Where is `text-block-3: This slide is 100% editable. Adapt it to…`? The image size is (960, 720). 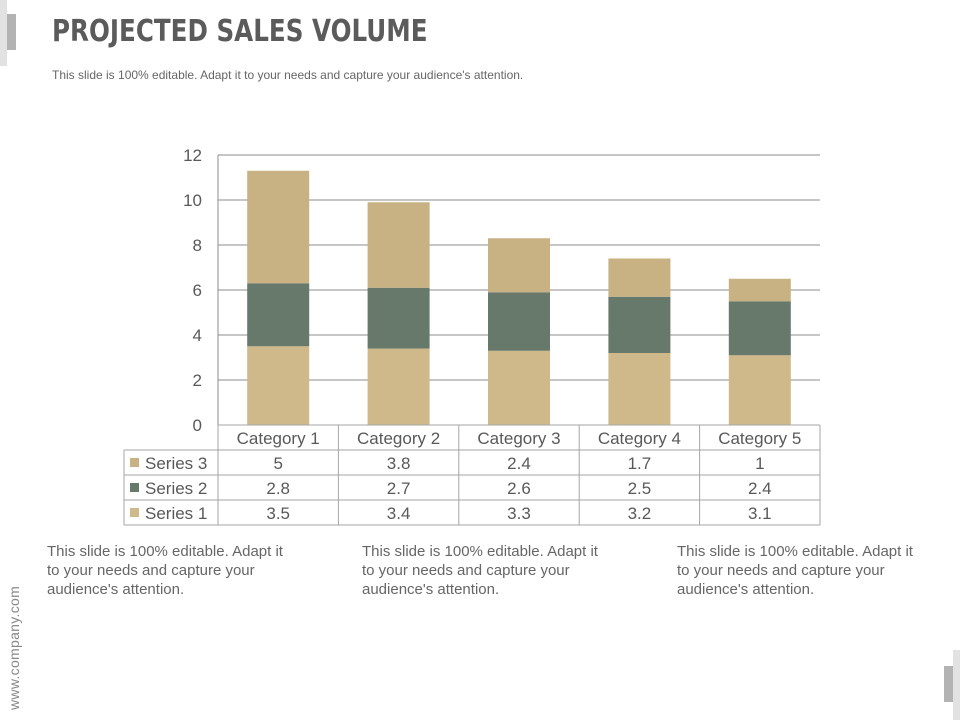 text-block-3: This slide is 100% editable. Adapt it to… is located at coordinates (795, 570).